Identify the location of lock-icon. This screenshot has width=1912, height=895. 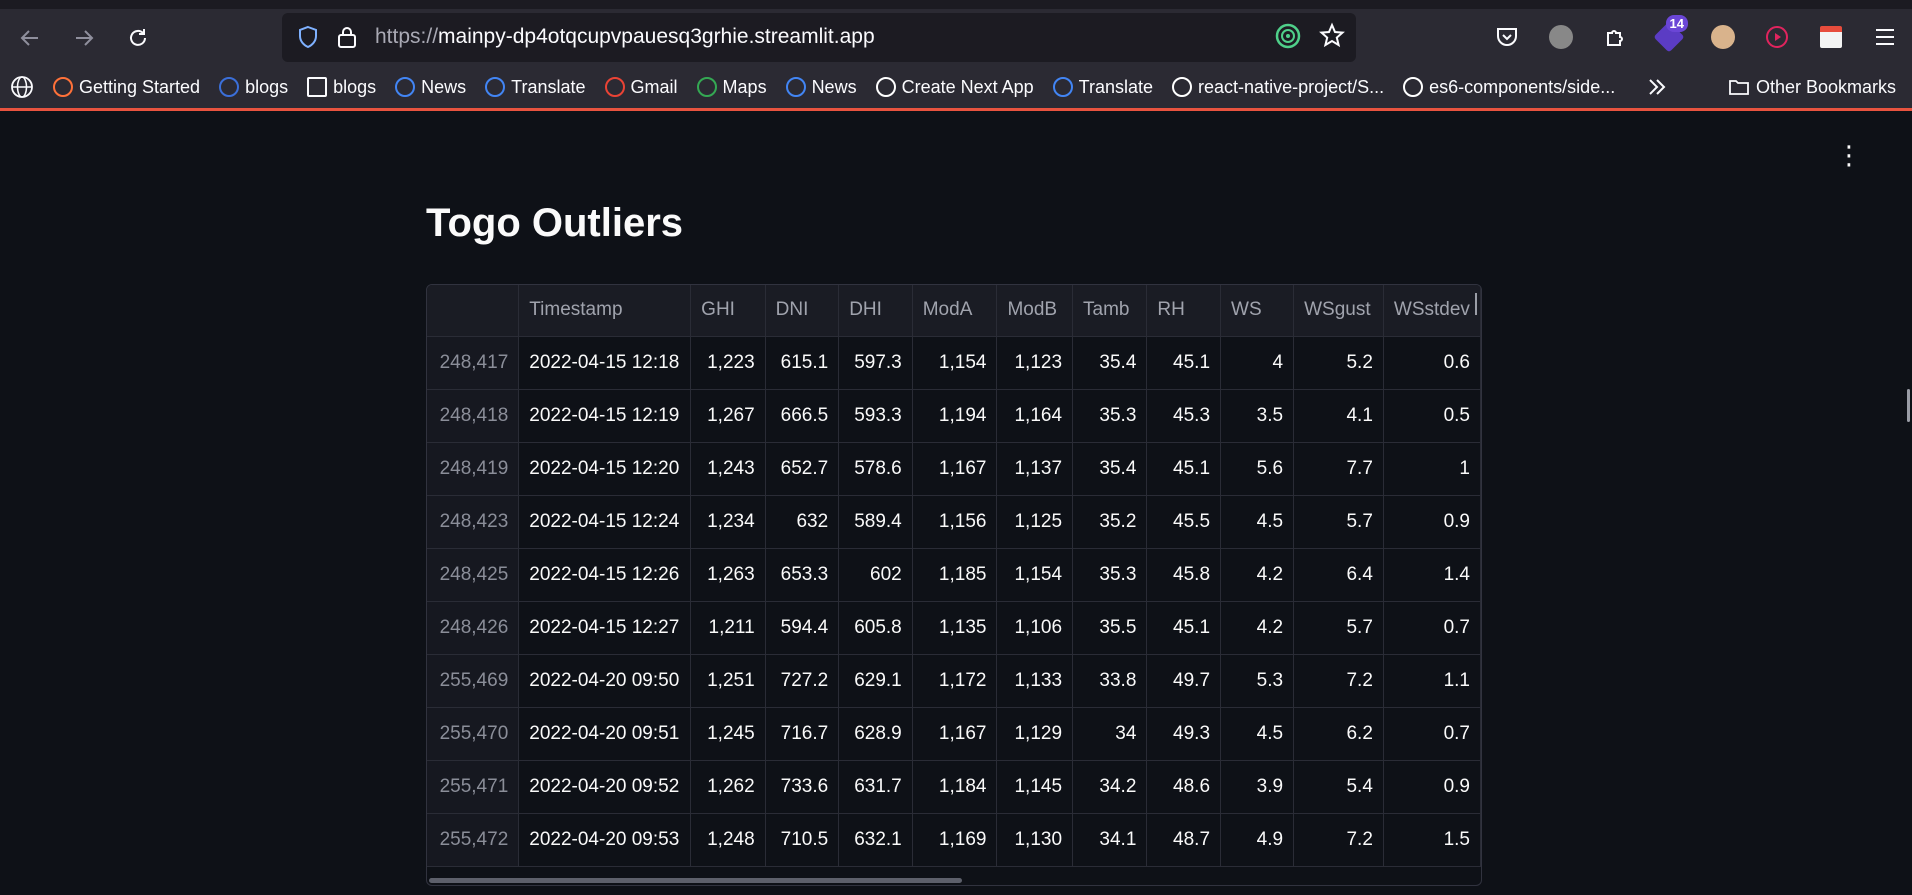
(347, 37).